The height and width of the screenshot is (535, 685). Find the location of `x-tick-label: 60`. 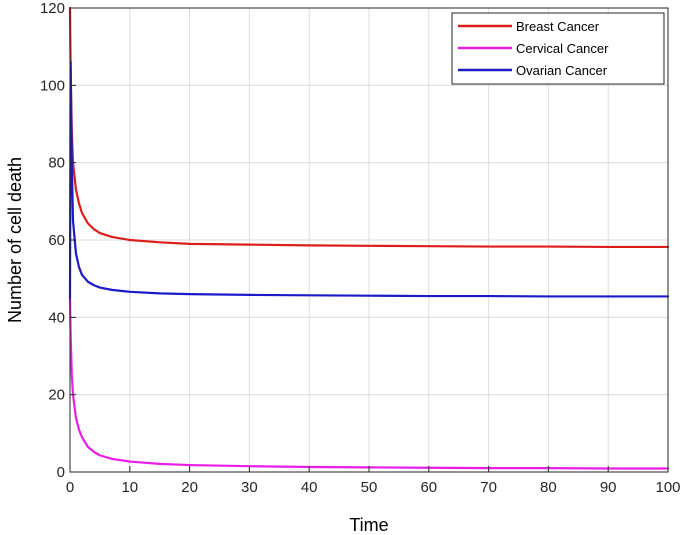

x-tick-label: 60 is located at coordinates (428, 487).